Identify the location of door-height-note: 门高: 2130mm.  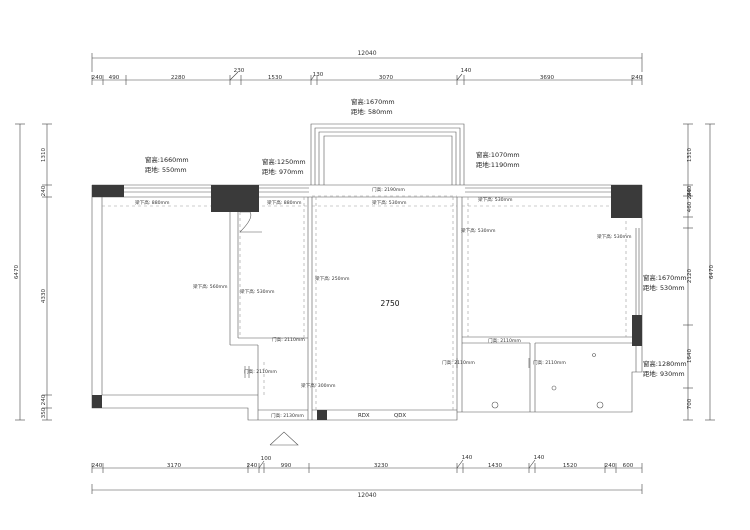
(287, 415).